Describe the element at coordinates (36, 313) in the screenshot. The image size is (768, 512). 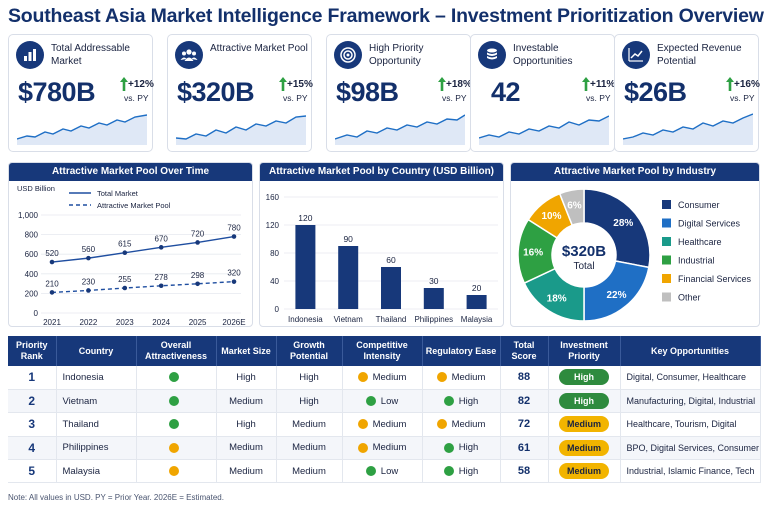
I see `y-tick-label: 0` at that location.